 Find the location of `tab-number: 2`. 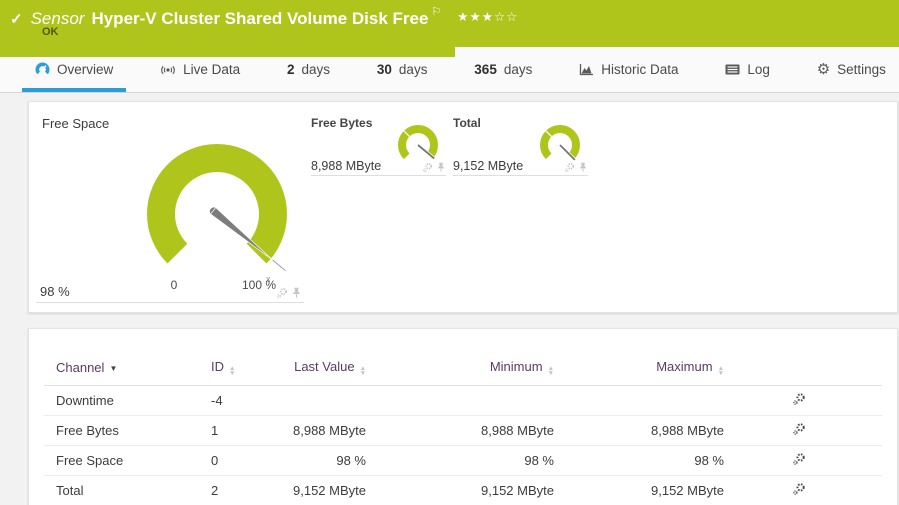

tab-number: 2 is located at coordinates (291, 69).